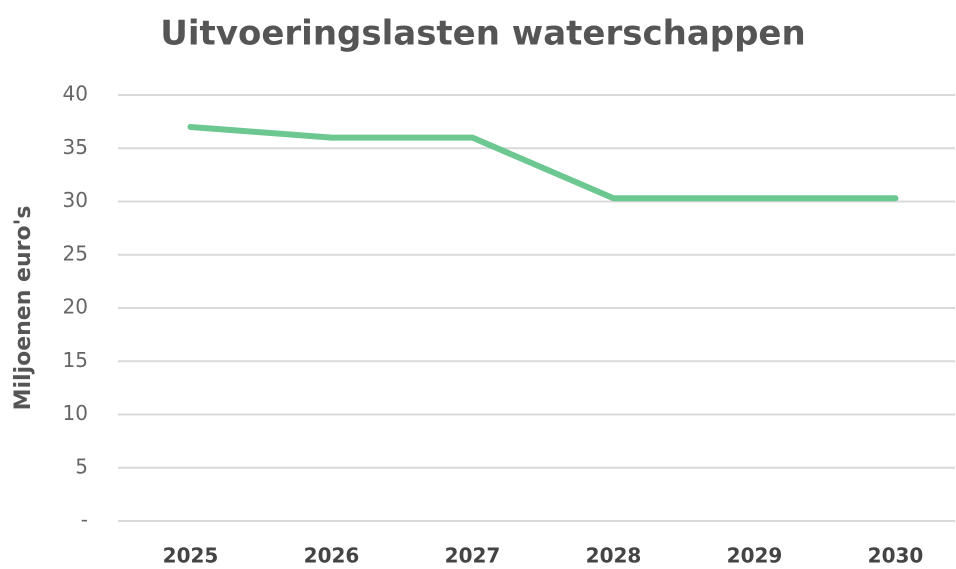  Describe the element at coordinates (81, 466) in the screenshot. I see `y-tick-label: 5` at that location.